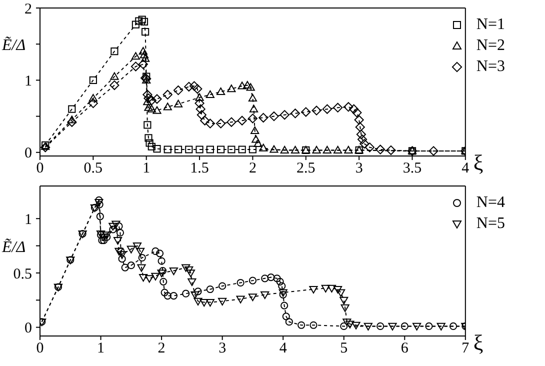  What do you see at coordinates (28, 9) in the screenshot?
I see `y-tick-label: 2` at bounding box center [28, 9].